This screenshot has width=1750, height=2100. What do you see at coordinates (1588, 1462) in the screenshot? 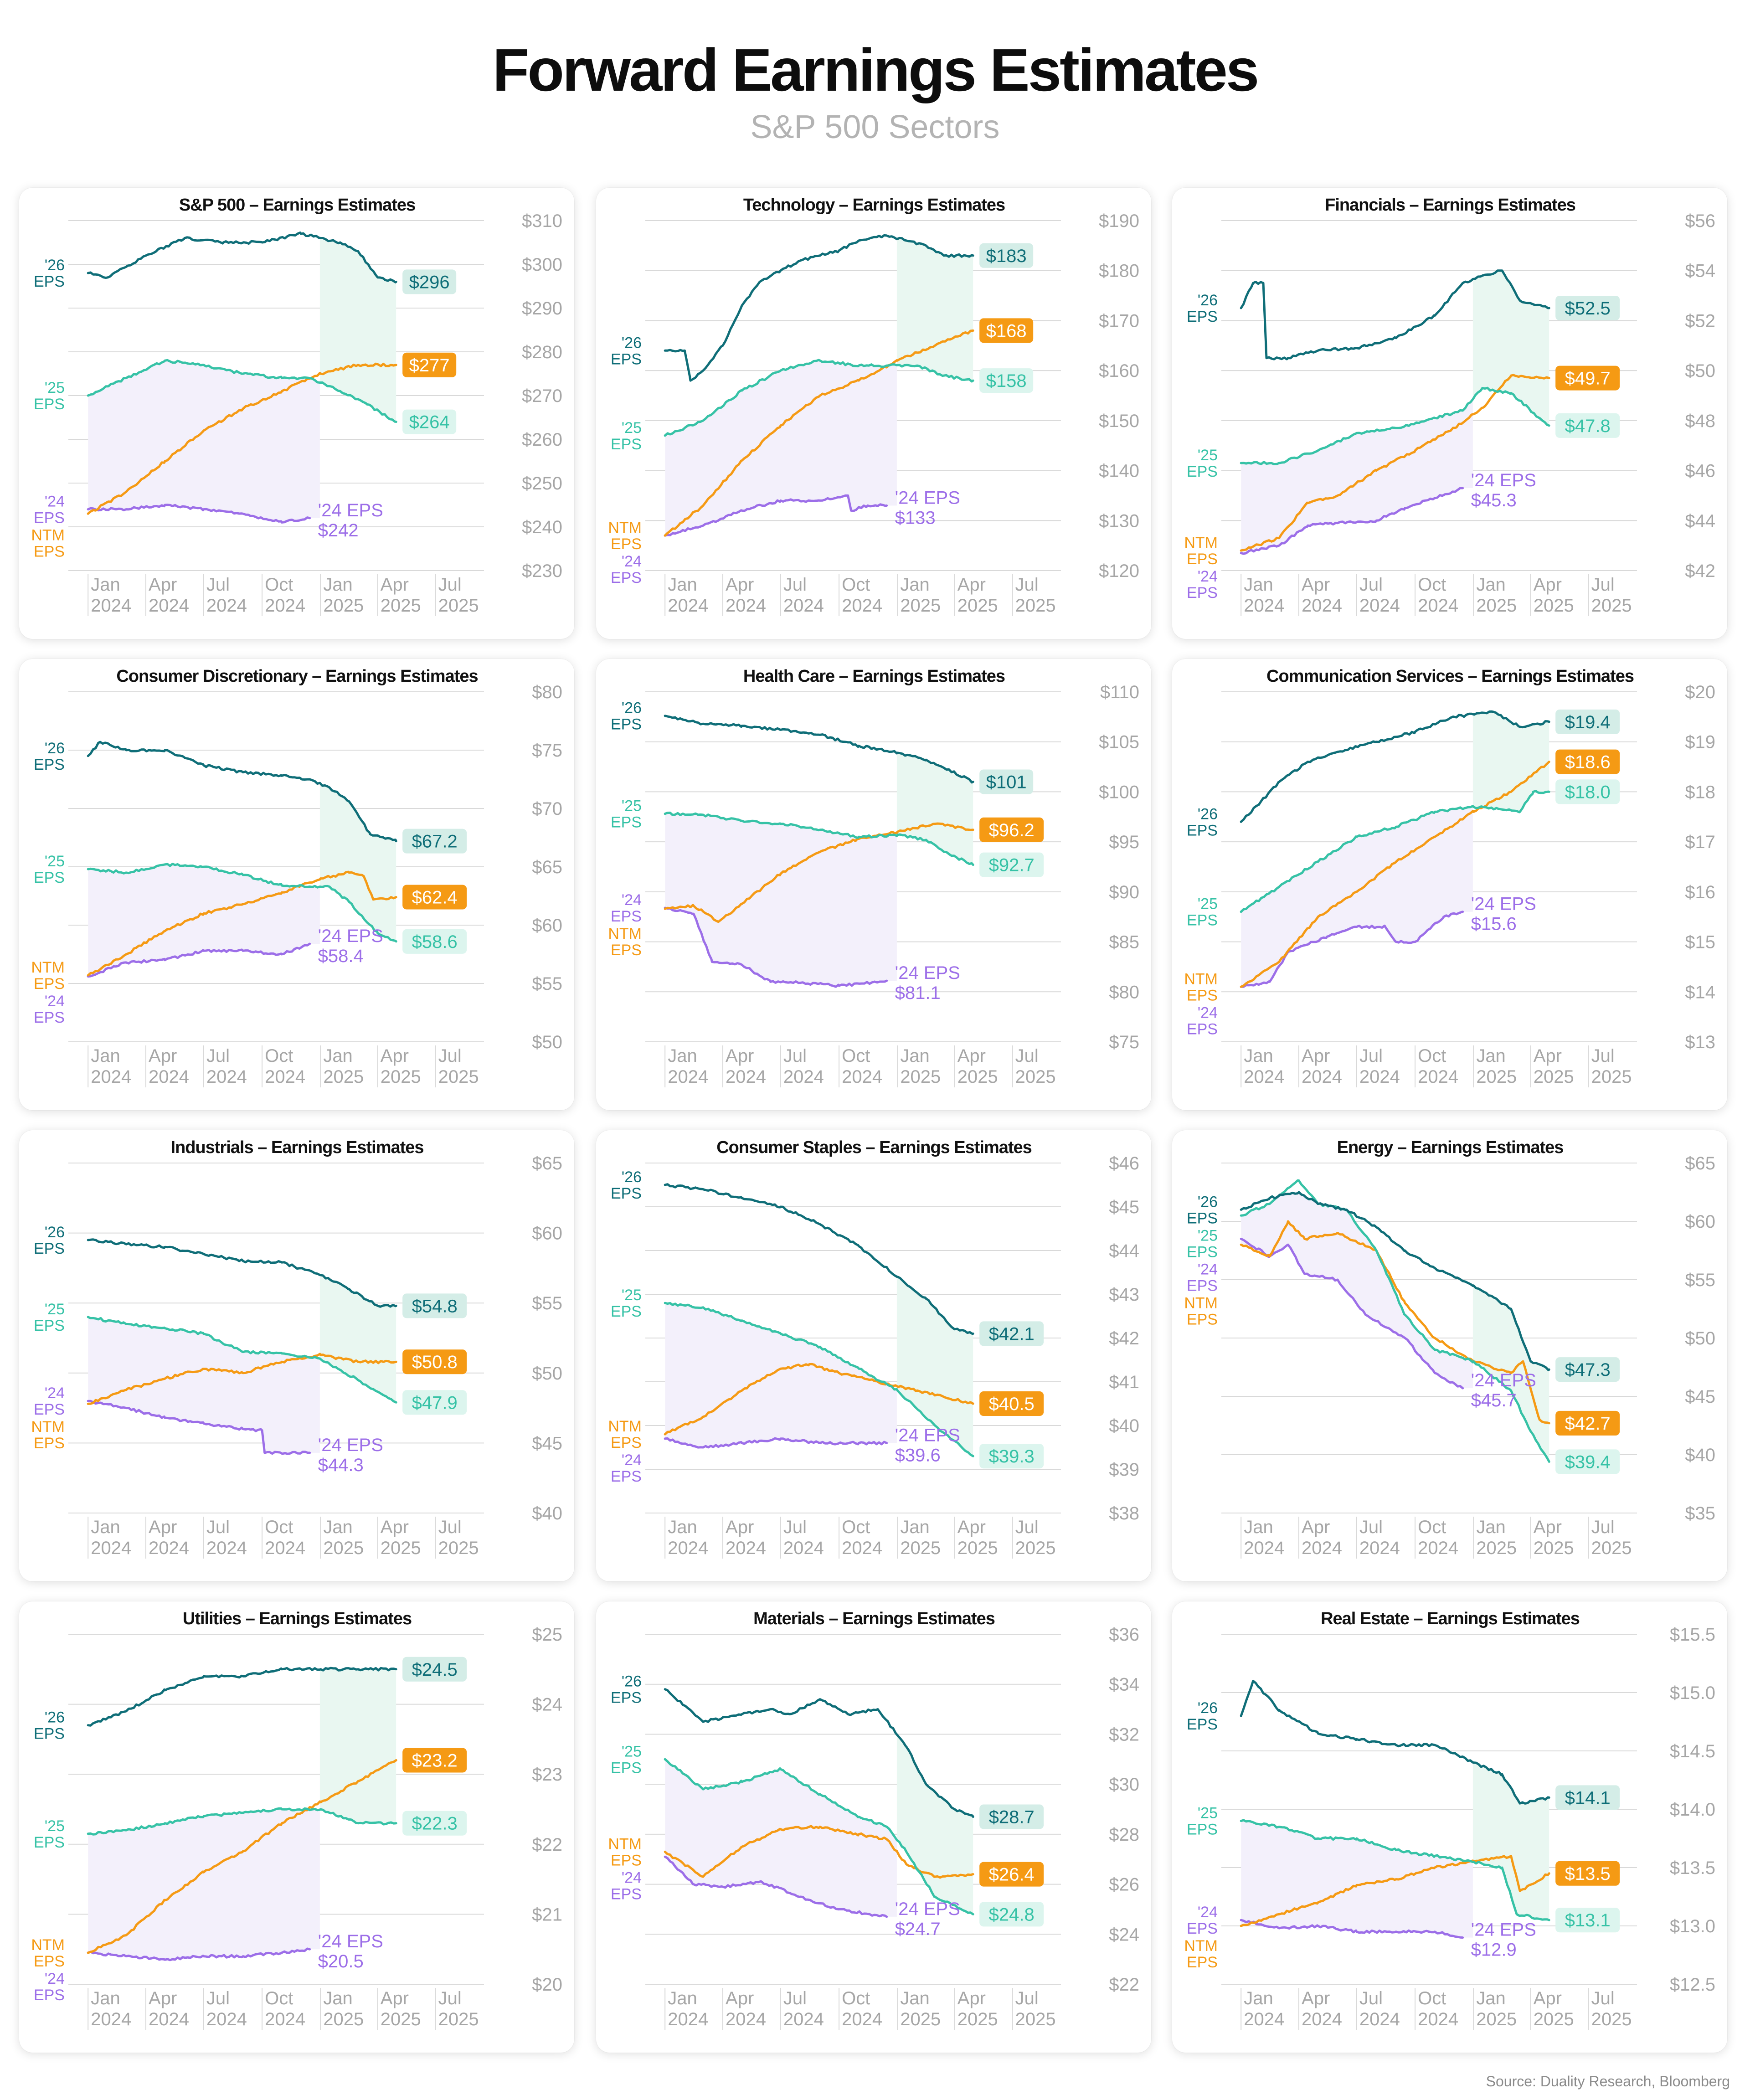
I see `end-label-eps25: $39.4` at bounding box center [1588, 1462].